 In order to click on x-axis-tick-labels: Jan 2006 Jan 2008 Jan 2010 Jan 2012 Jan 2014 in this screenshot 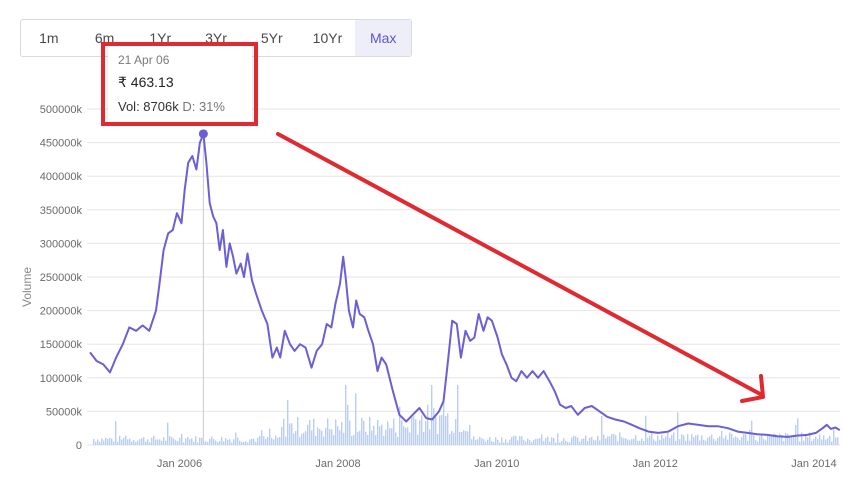, I will do `click(497, 464)`.